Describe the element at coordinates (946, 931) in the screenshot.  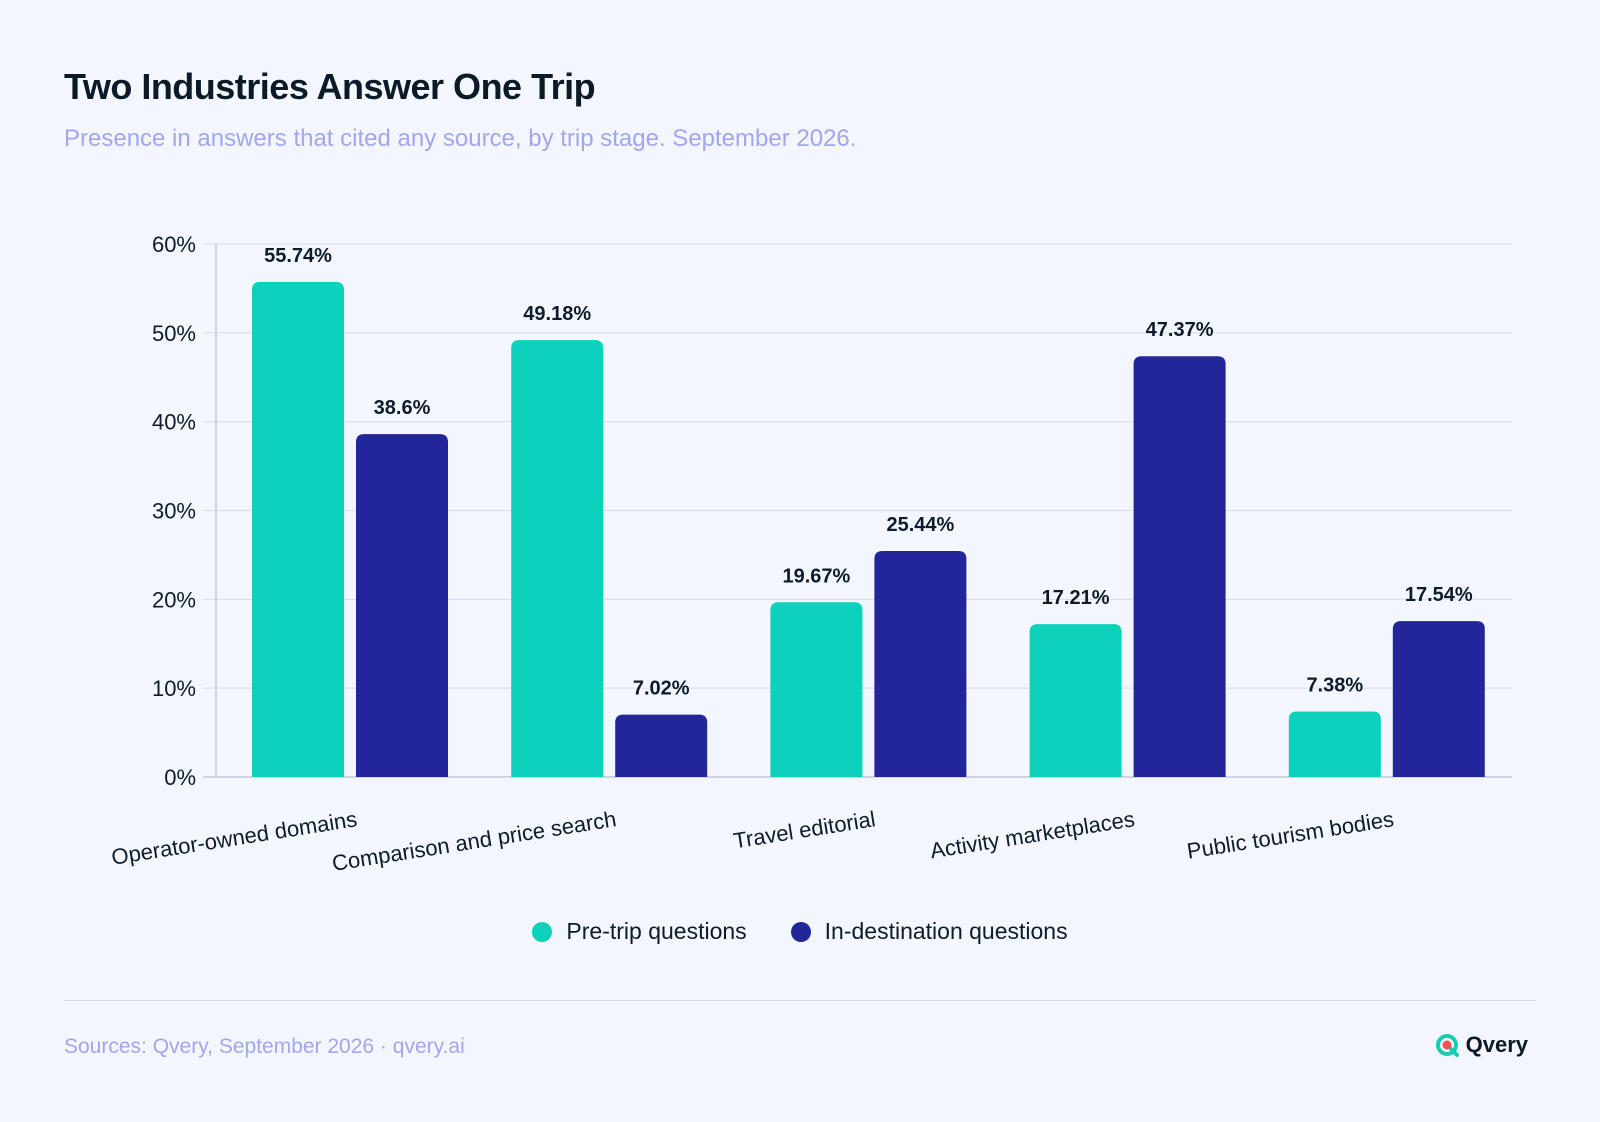
I see `legend-label-in-destination: In-destination questions` at that location.